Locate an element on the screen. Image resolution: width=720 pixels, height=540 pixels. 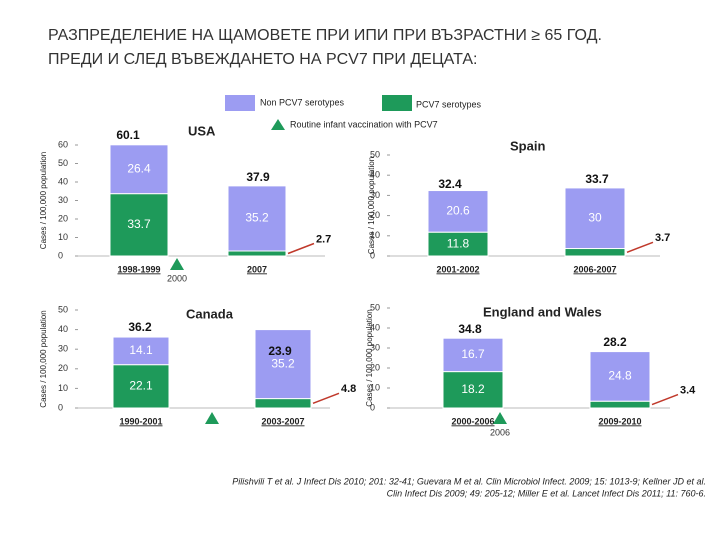
data-label: 26.4 is located at coordinates (139, 168).